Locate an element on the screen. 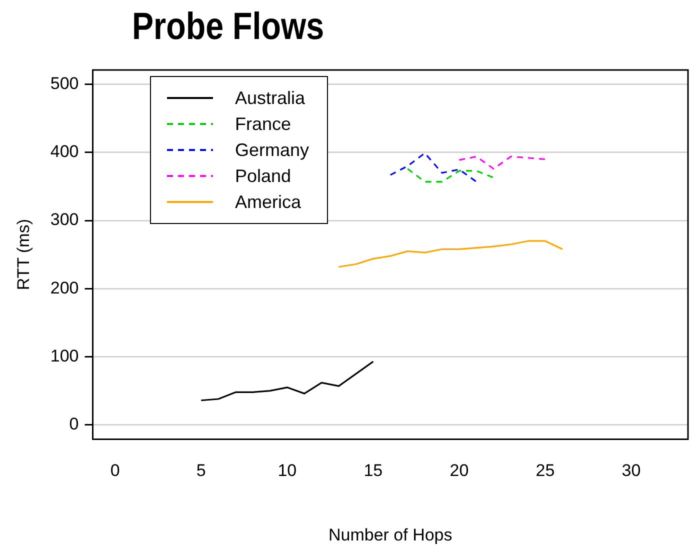  y-tick-label: 100 is located at coordinates (64, 356).